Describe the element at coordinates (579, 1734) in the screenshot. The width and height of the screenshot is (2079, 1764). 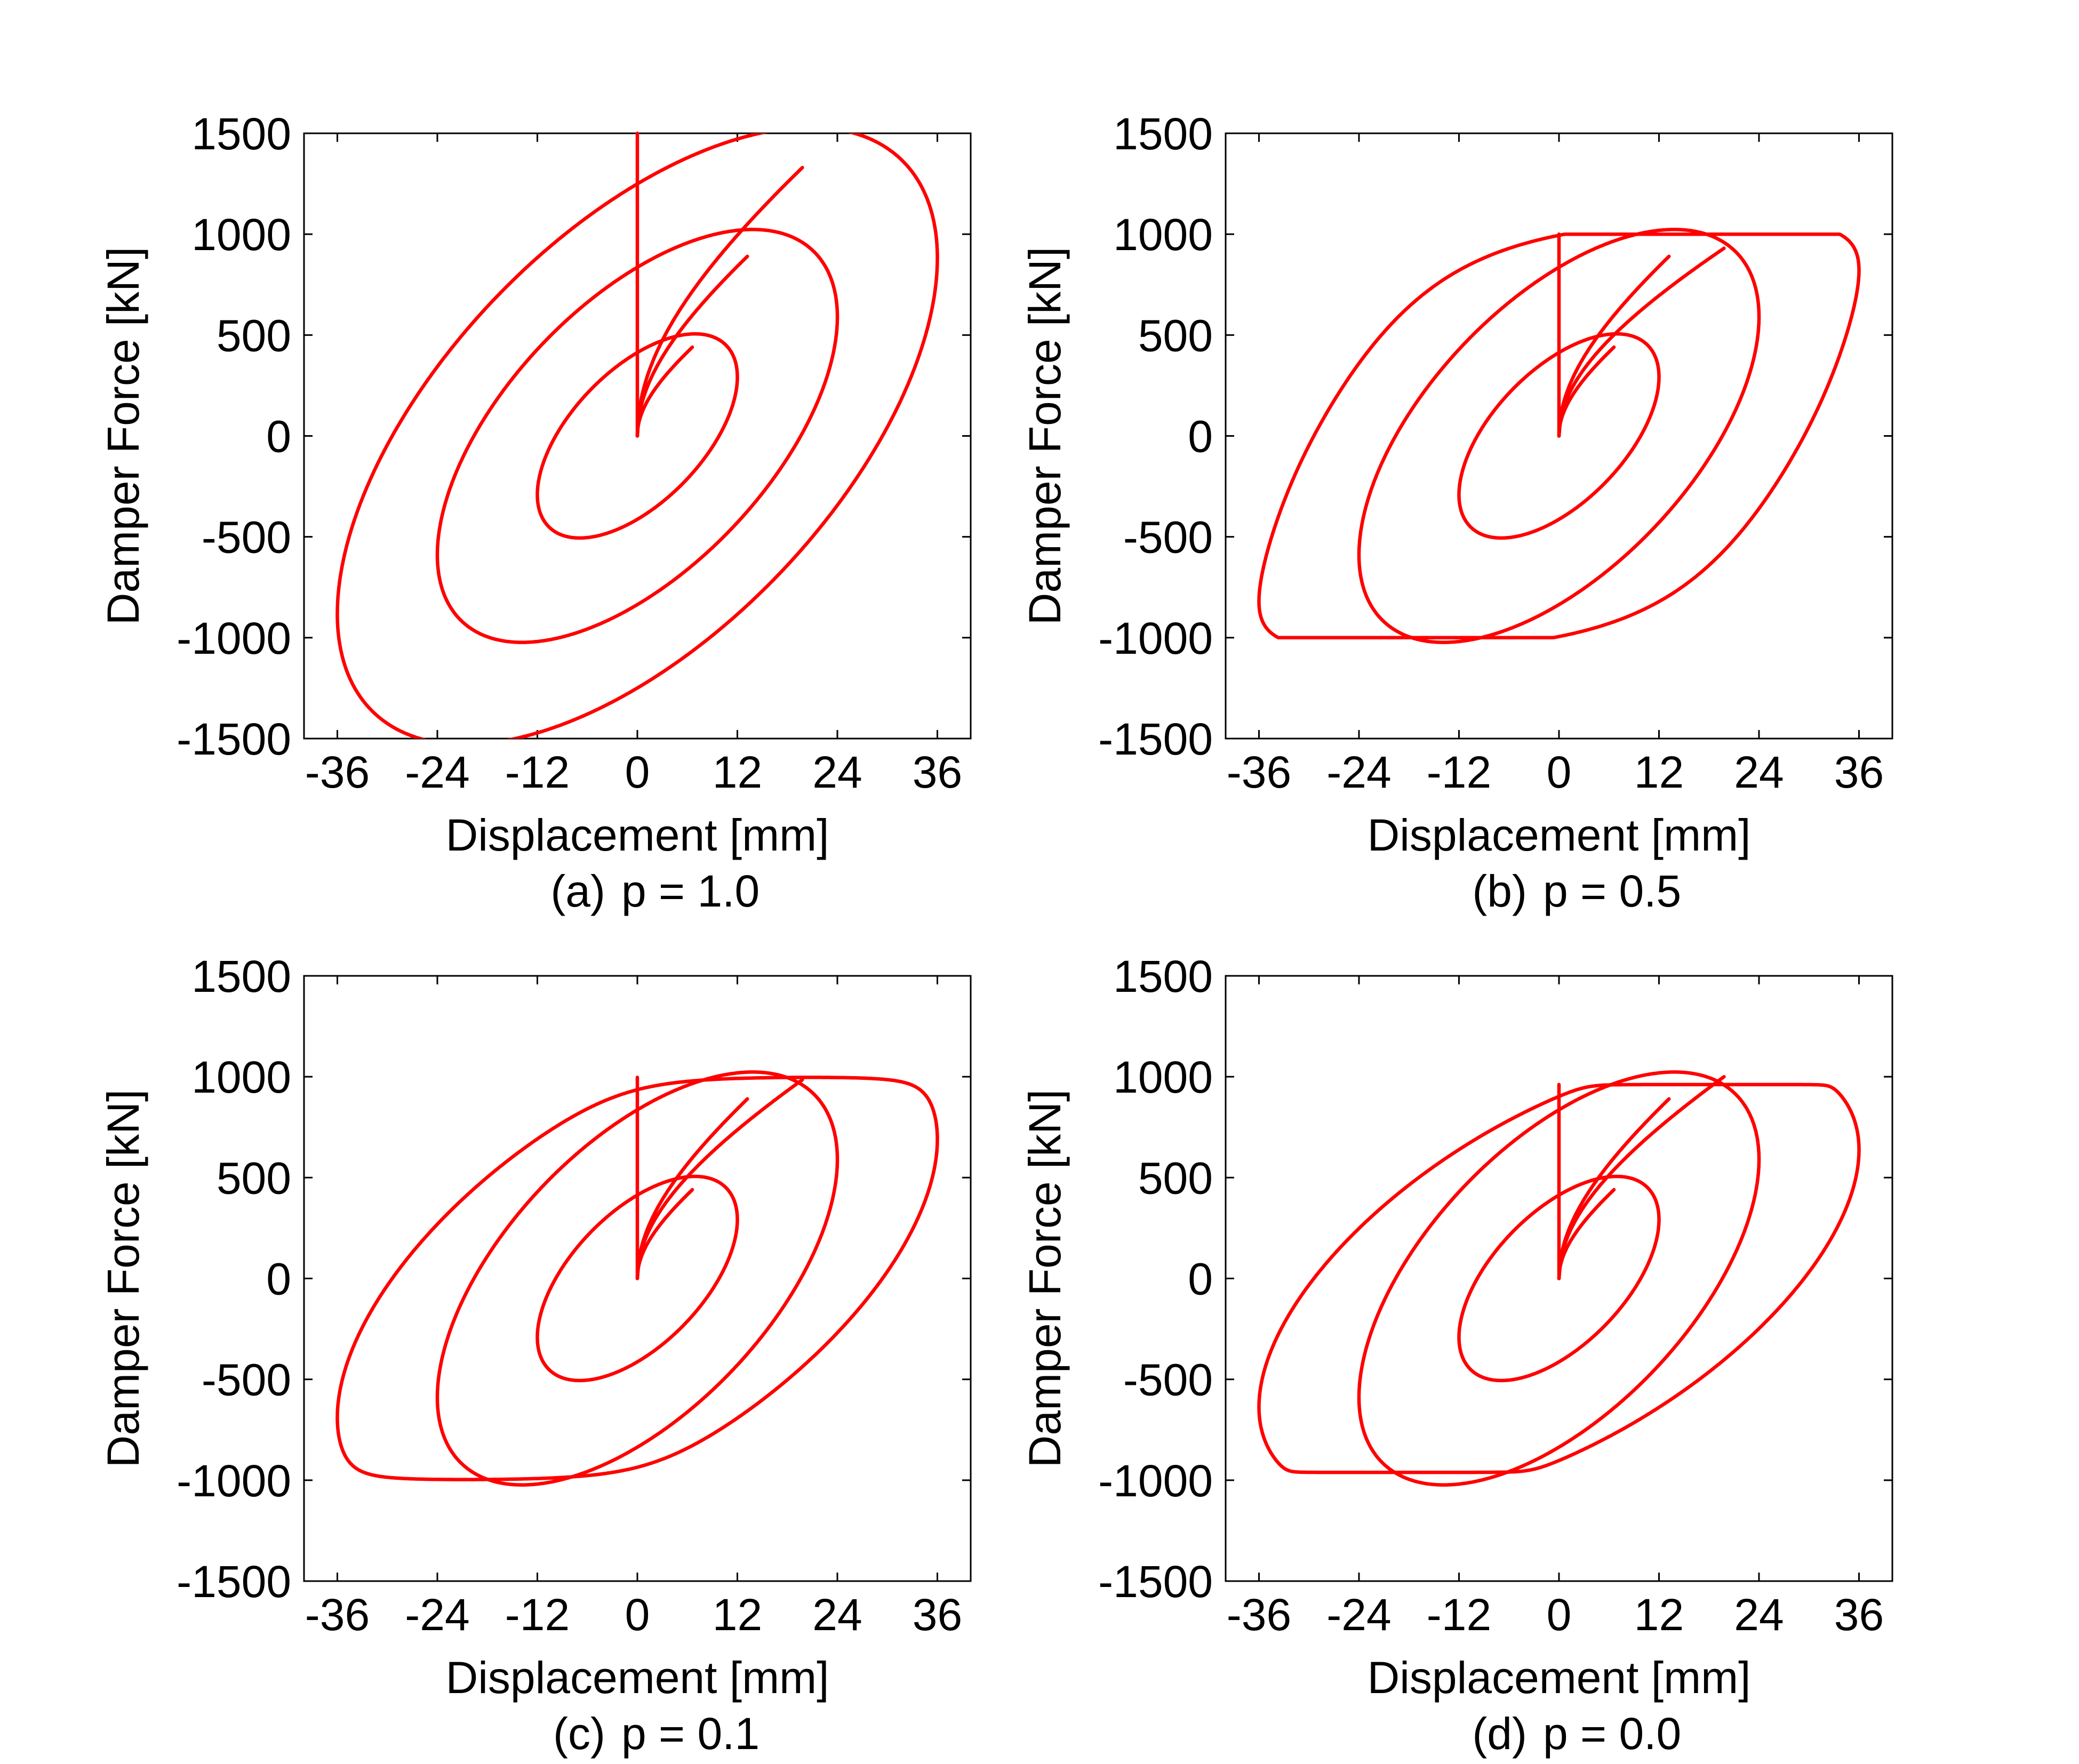
I see `panel-caption-label: (c)` at that location.